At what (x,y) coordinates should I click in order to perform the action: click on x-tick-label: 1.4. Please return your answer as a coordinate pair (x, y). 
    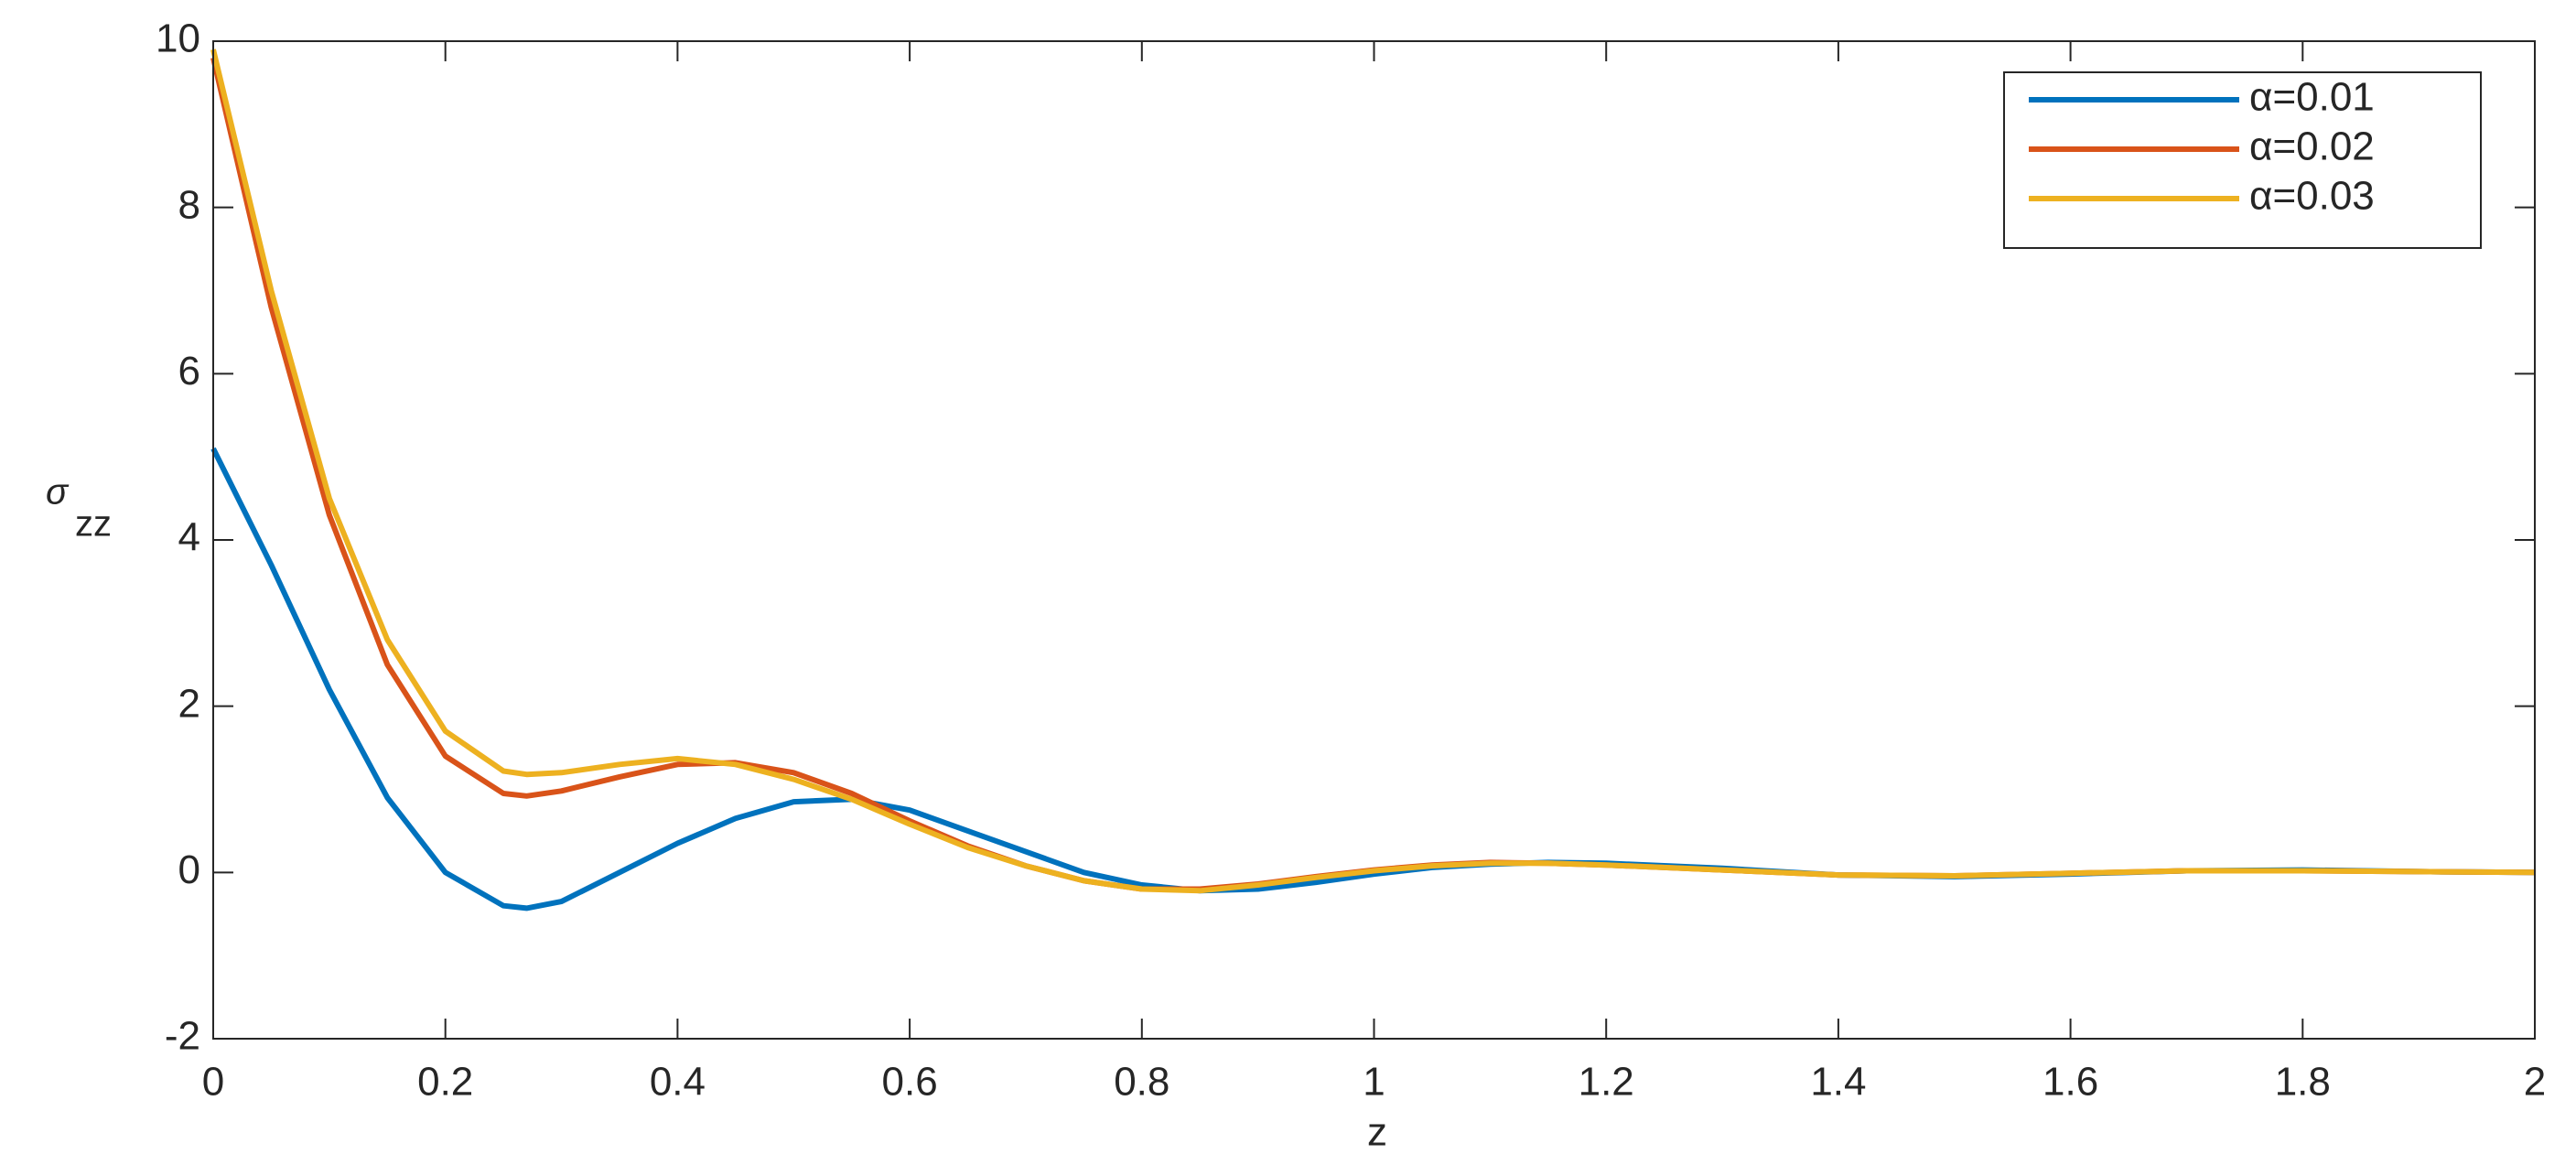
    Looking at the image, I should click on (1838, 1082).